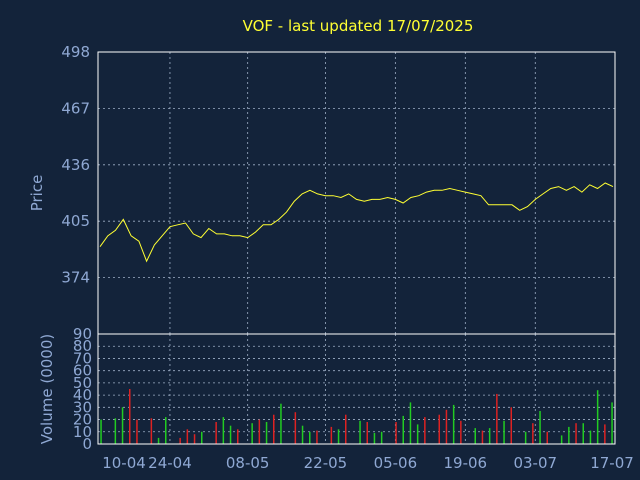 The image size is (640, 480). What do you see at coordinates (326, 463) in the screenshot?
I see `x-tick-label: 22-05` at bounding box center [326, 463].